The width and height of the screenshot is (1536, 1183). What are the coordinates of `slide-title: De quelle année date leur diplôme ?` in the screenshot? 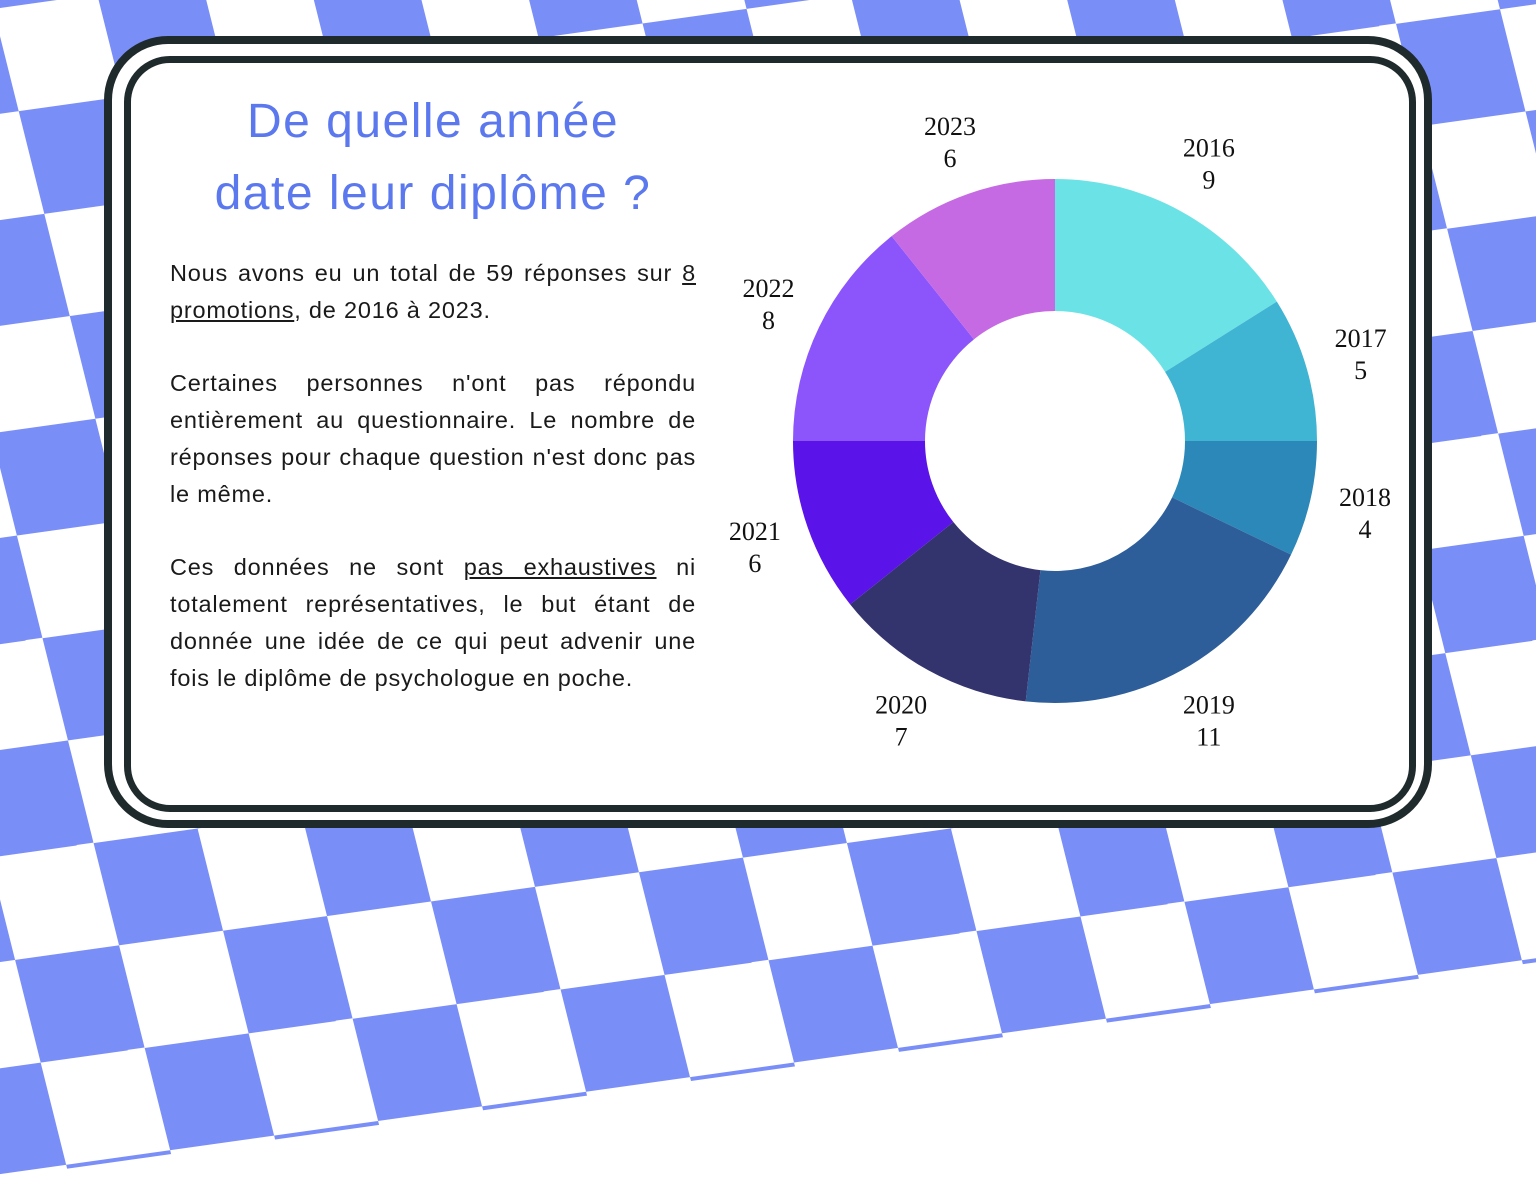 It's located at (433, 158).